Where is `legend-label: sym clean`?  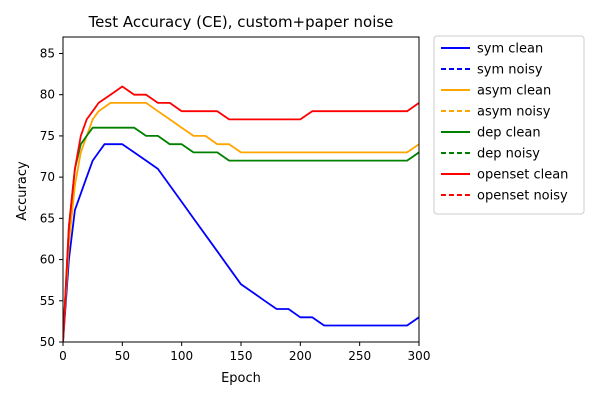
legend-label: sym clean is located at coordinates (510, 49).